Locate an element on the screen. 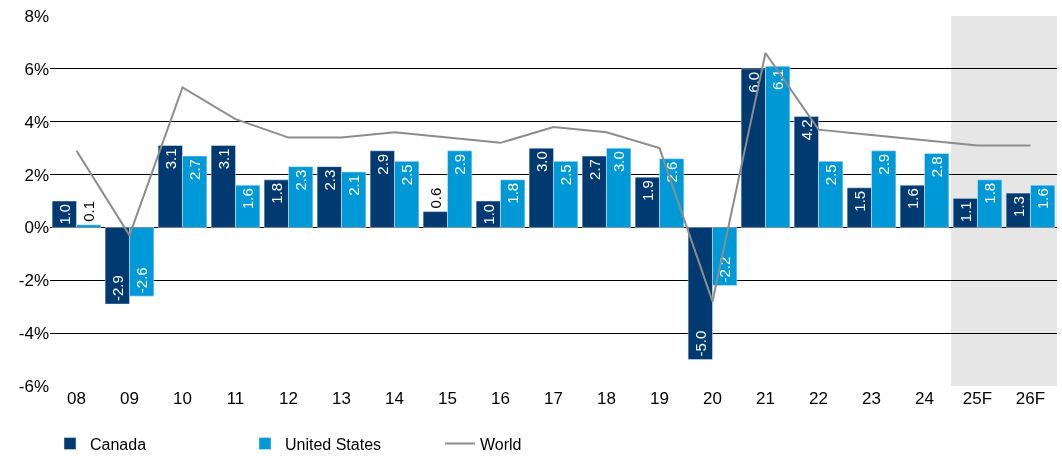 The width and height of the screenshot is (1062, 466). legend-label: Canada is located at coordinates (118, 444).